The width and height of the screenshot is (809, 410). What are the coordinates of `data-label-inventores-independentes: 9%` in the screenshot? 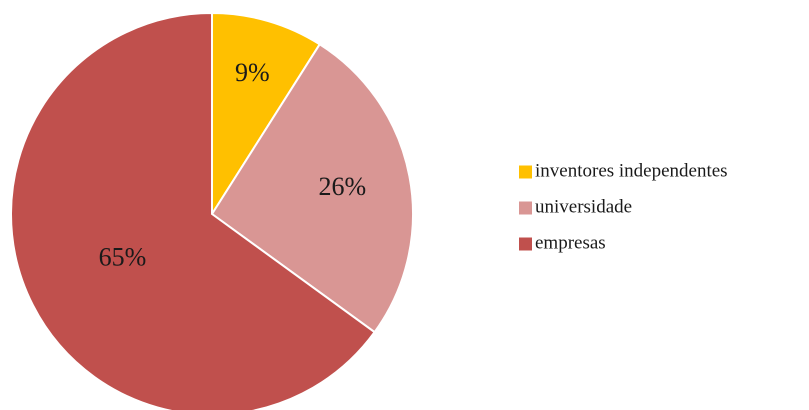 It's located at (252, 72).